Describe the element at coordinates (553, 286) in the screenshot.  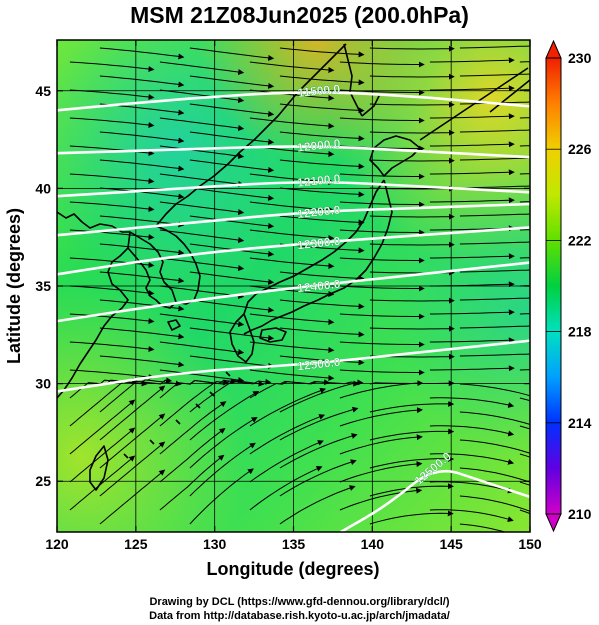
I see `colorbar-scale` at that location.